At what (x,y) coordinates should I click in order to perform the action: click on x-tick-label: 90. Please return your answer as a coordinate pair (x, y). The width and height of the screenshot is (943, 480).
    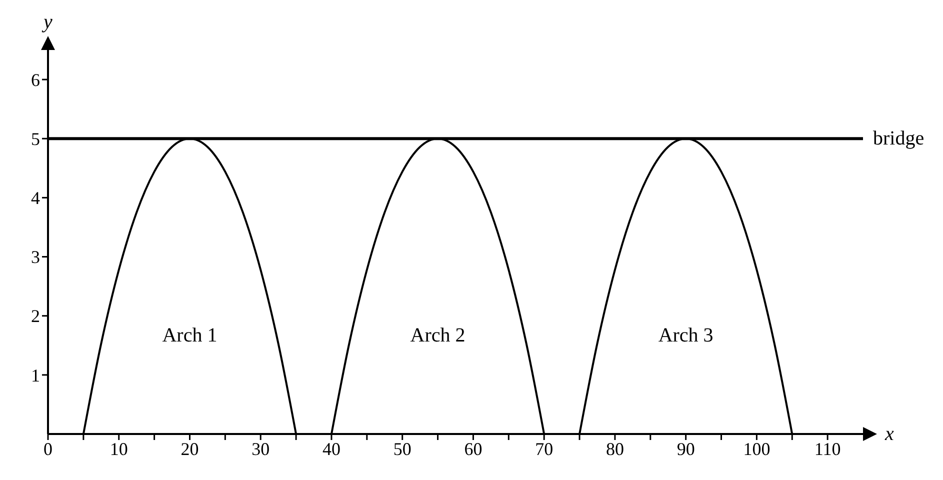
    Looking at the image, I should click on (685, 448).